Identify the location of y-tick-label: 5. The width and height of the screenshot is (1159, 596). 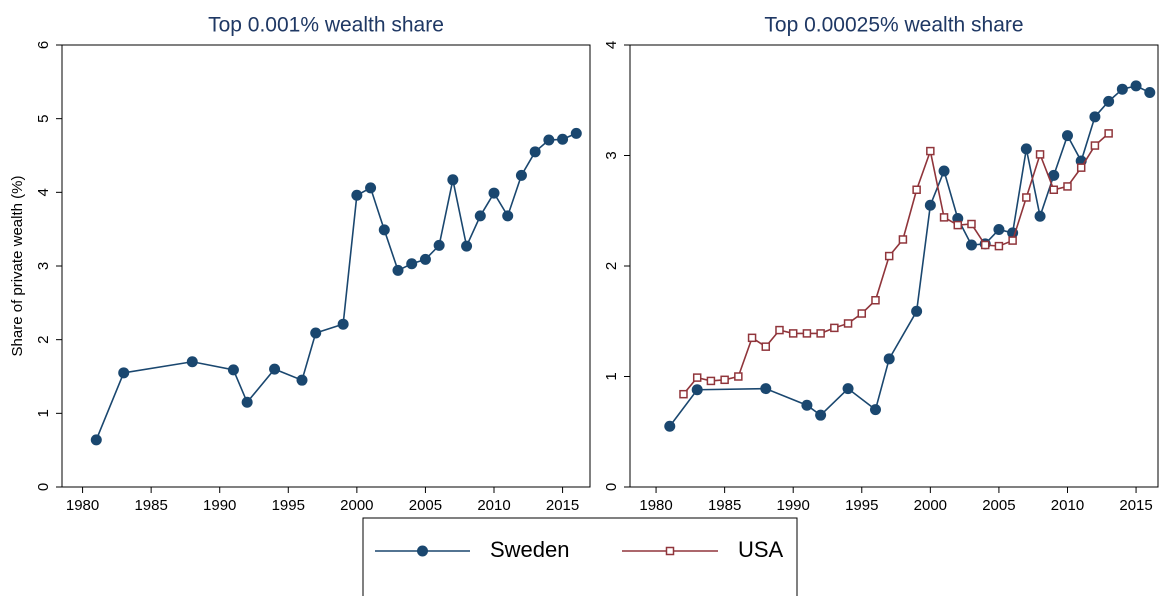
(43, 118).